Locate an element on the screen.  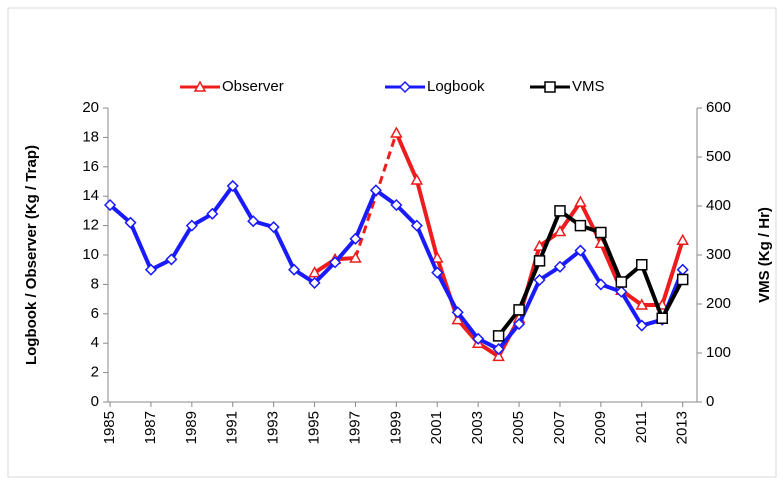
legend-label: Logbook is located at coordinates (456, 86).